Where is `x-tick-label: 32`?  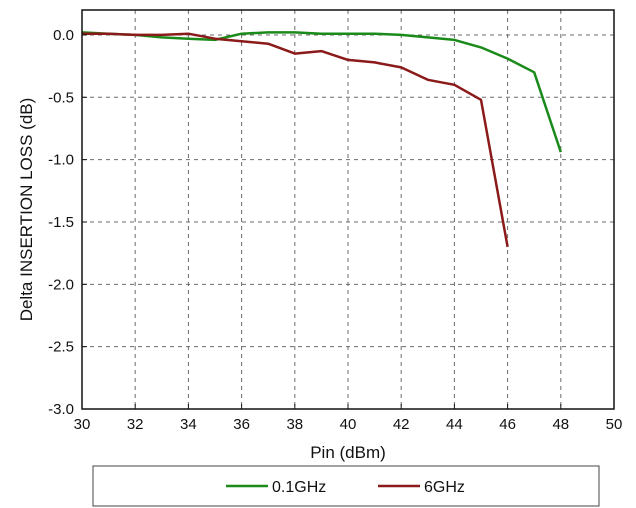 x-tick-label: 32 is located at coordinates (135, 424).